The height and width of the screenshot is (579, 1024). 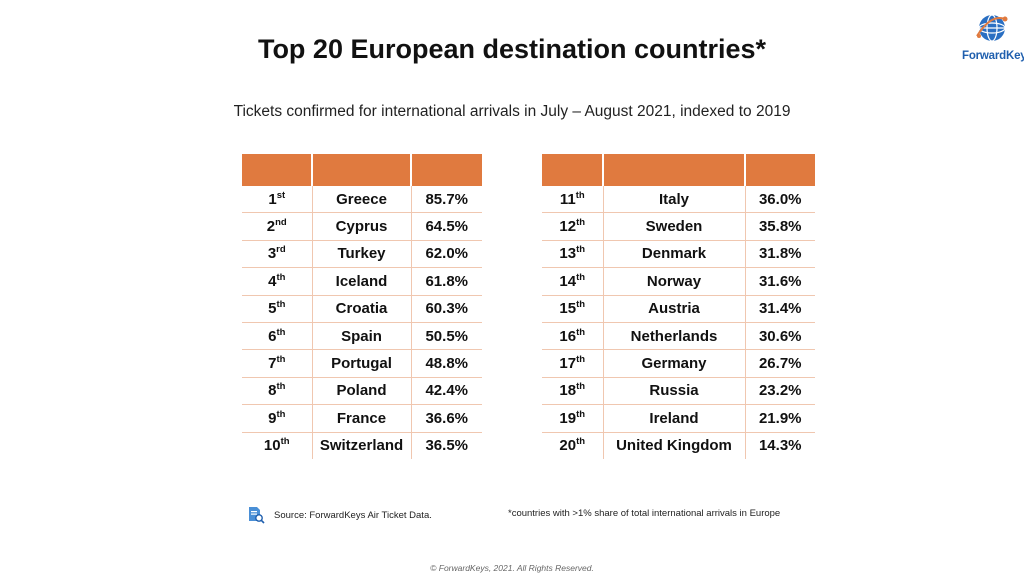 What do you see at coordinates (272, 446) in the screenshot?
I see `rank-number: 10` at bounding box center [272, 446].